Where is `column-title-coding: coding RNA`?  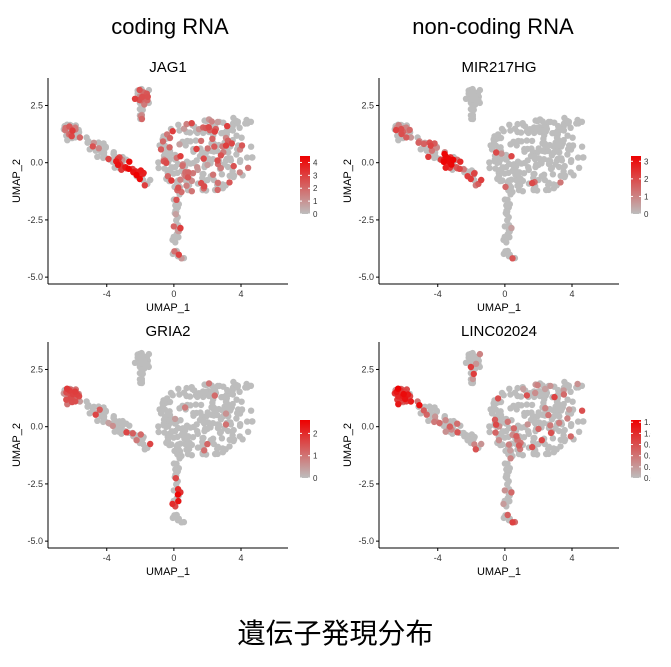
column-title-coding: coding RNA is located at coordinates (170, 26).